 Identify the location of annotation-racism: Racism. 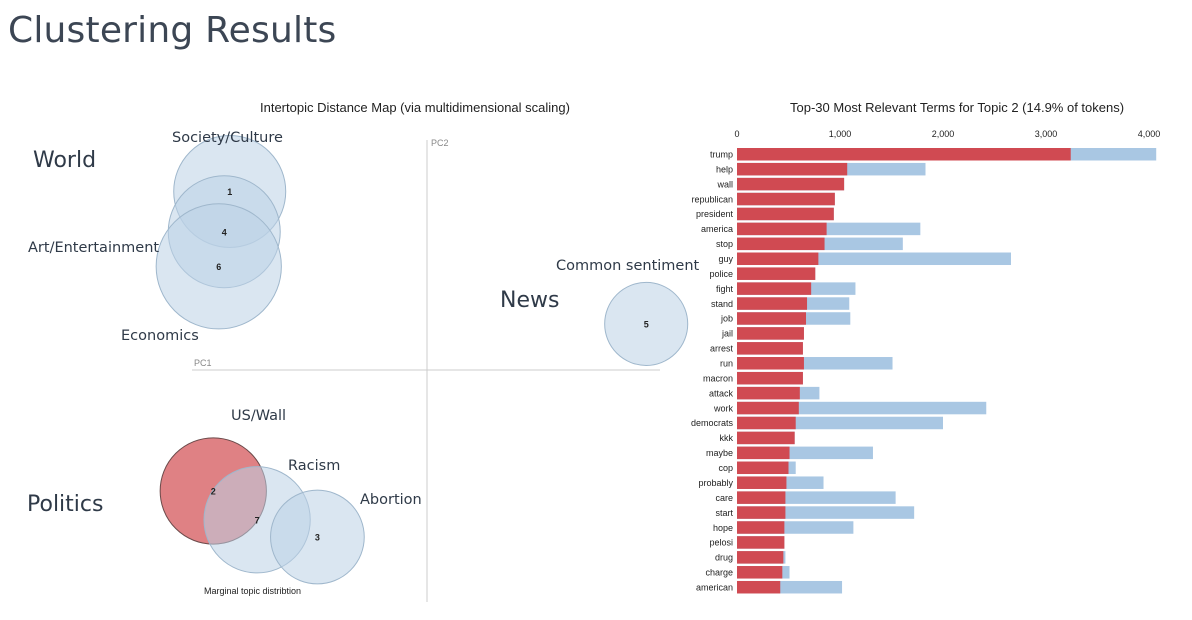
(314, 466).